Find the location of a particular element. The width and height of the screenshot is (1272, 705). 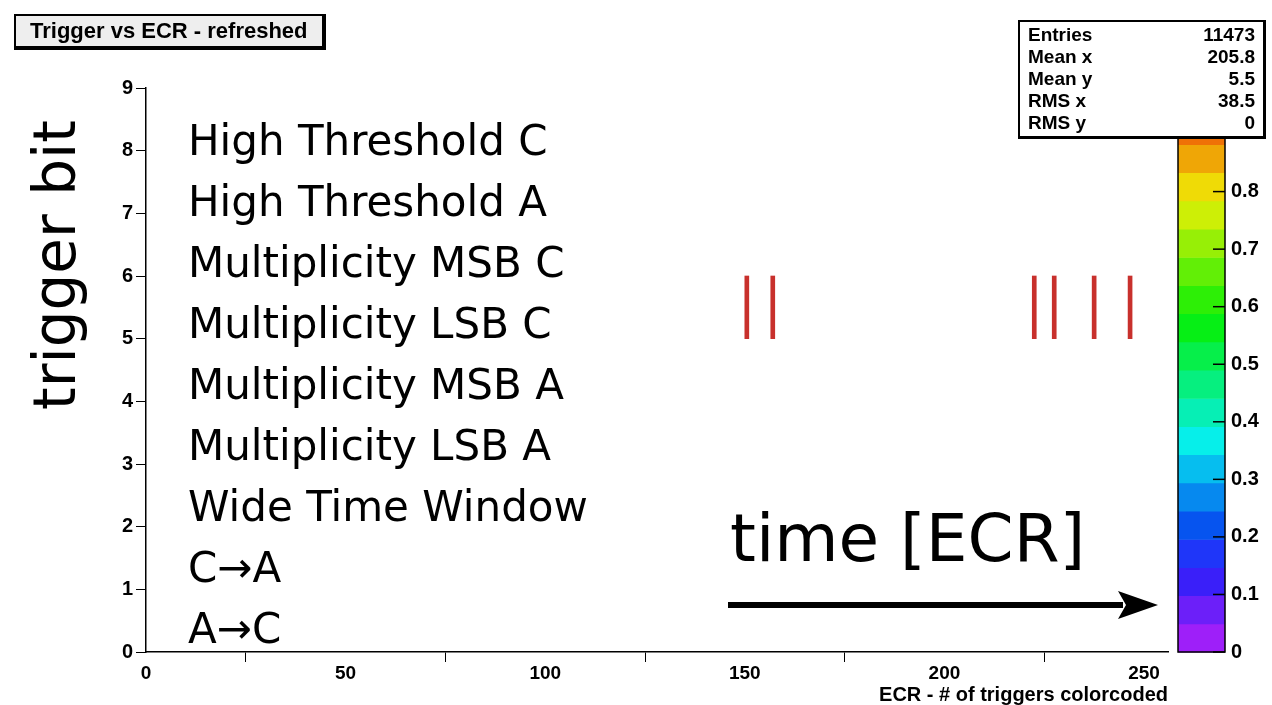

annotation: Multiplicity LSB A is located at coordinates (370, 445).